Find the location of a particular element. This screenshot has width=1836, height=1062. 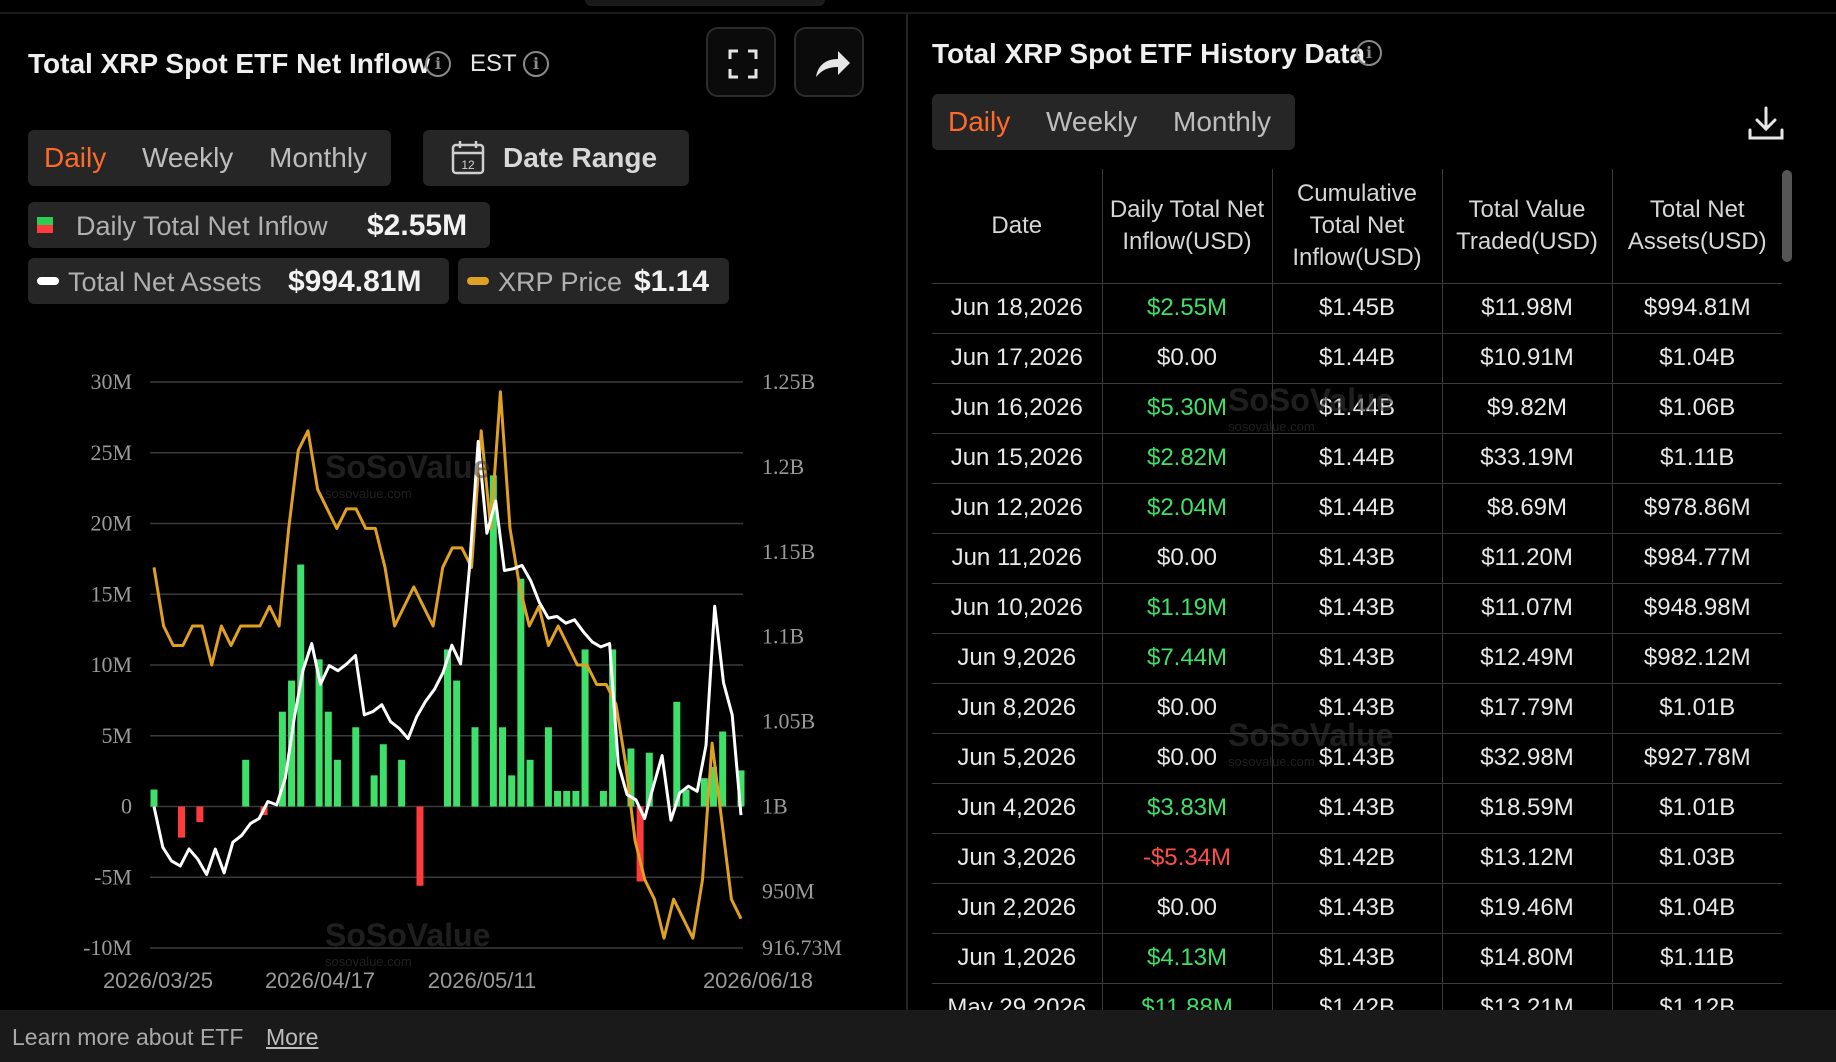

history-tab-monthly: Monthly is located at coordinates (1222, 121).